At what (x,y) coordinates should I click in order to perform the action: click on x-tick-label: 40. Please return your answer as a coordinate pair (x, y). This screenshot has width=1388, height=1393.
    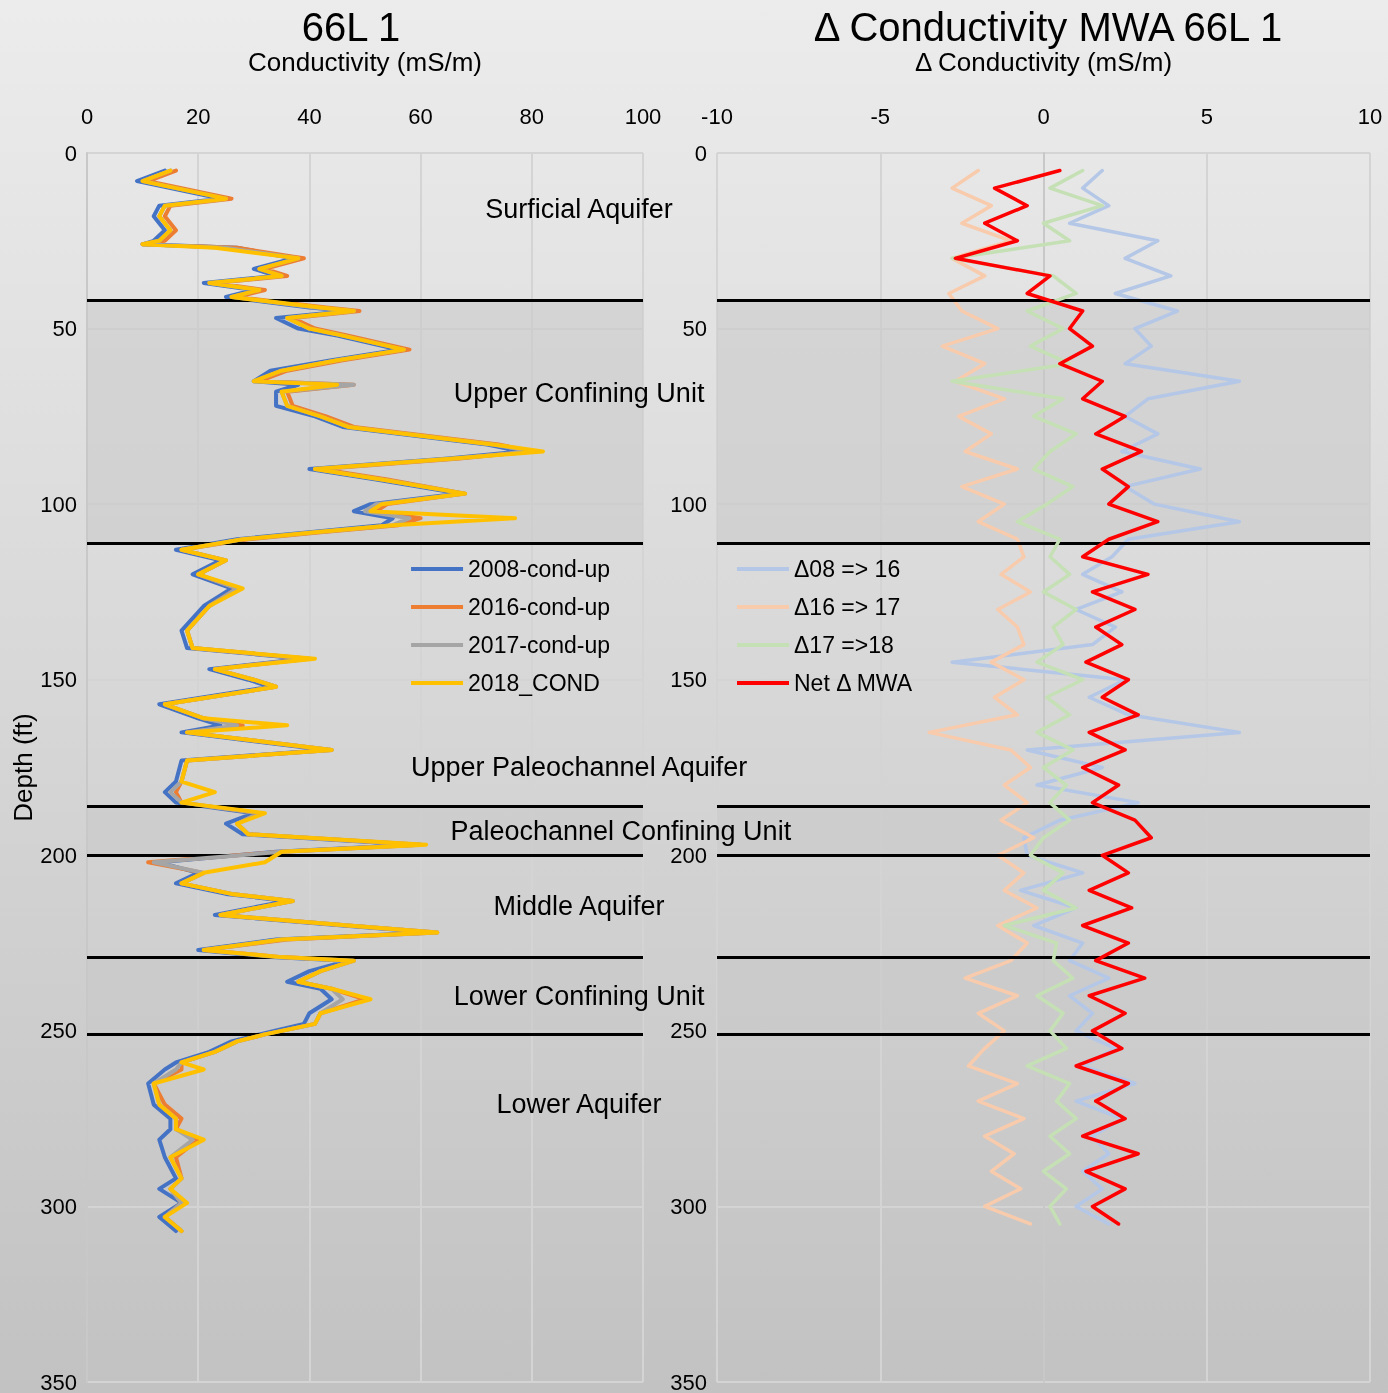
    Looking at the image, I should click on (309, 116).